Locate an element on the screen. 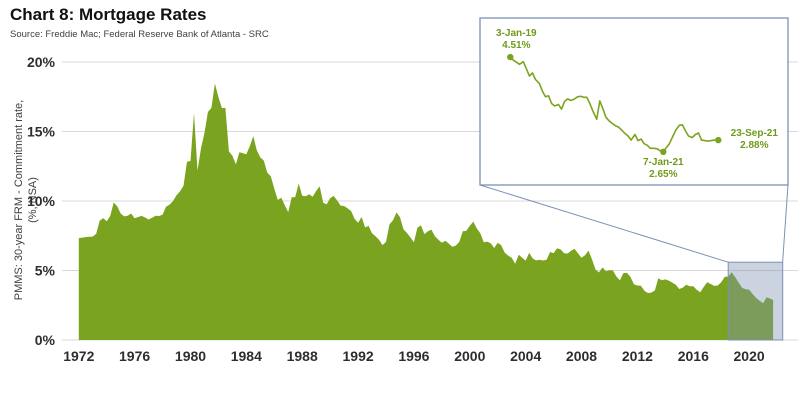 This screenshot has height=403, width=812. annotation-date: 3-Jan-19 is located at coordinates (516, 33).